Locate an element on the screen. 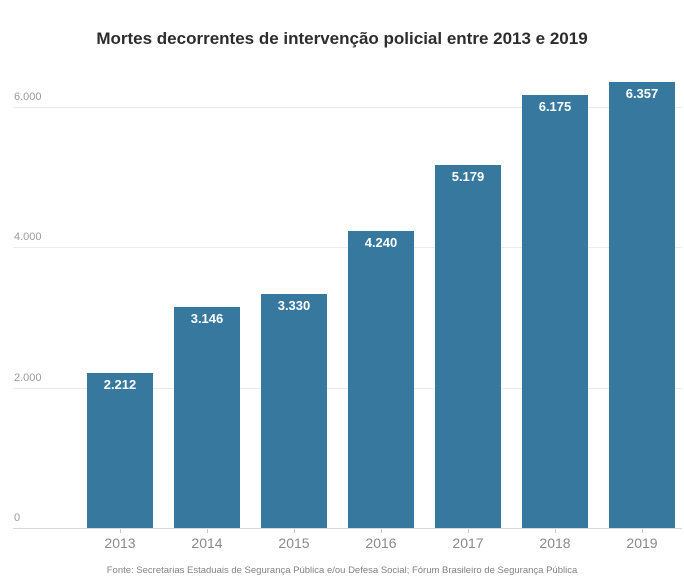  bar-value-label: 3.146 is located at coordinates (207, 319).